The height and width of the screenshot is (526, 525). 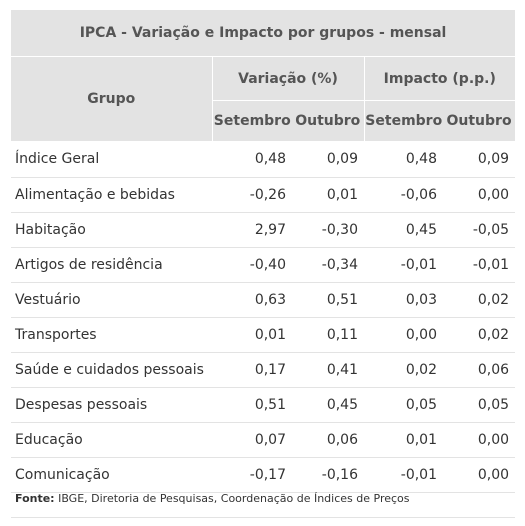 I want to click on cell-variacao-outubro: 0,01, so click(x=328, y=195).